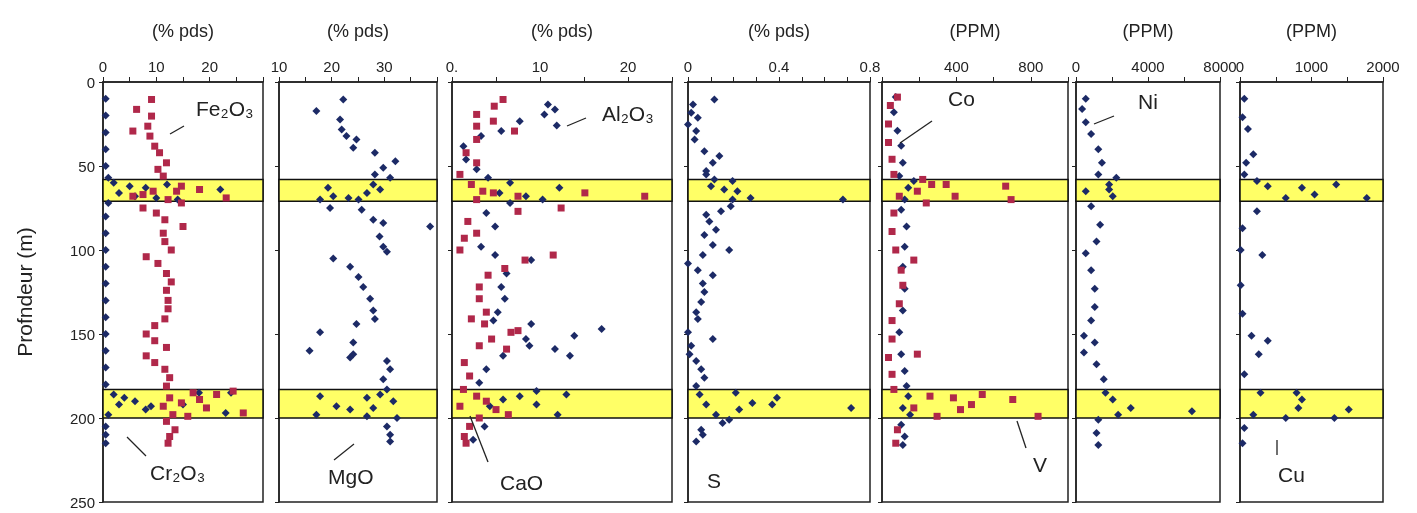 This screenshot has width=1417, height=513. I want to click on y-tick-label: 0, so click(90, 82).